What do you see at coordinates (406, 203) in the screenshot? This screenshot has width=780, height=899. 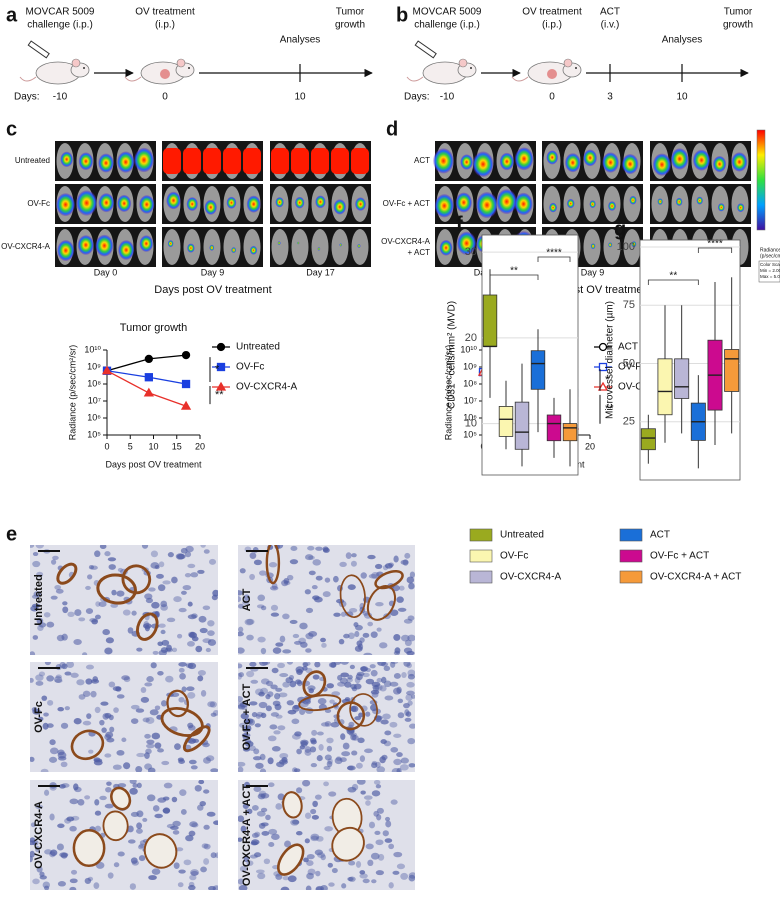 I see `row-label: OV-Fc + ACT` at bounding box center [406, 203].